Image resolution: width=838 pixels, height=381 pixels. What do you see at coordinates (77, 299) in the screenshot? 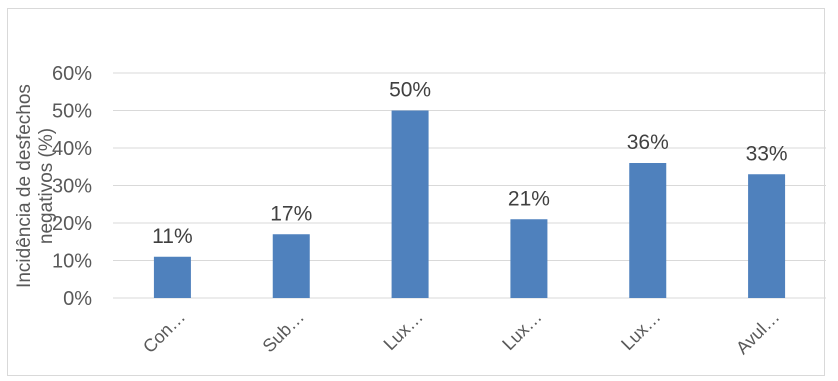
I see `y-tick-label: 0%` at bounding box center [77, 299].